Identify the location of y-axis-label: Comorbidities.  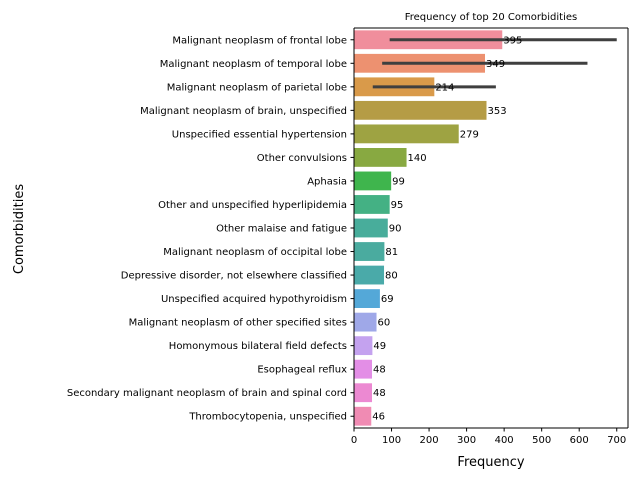
(19, 229).